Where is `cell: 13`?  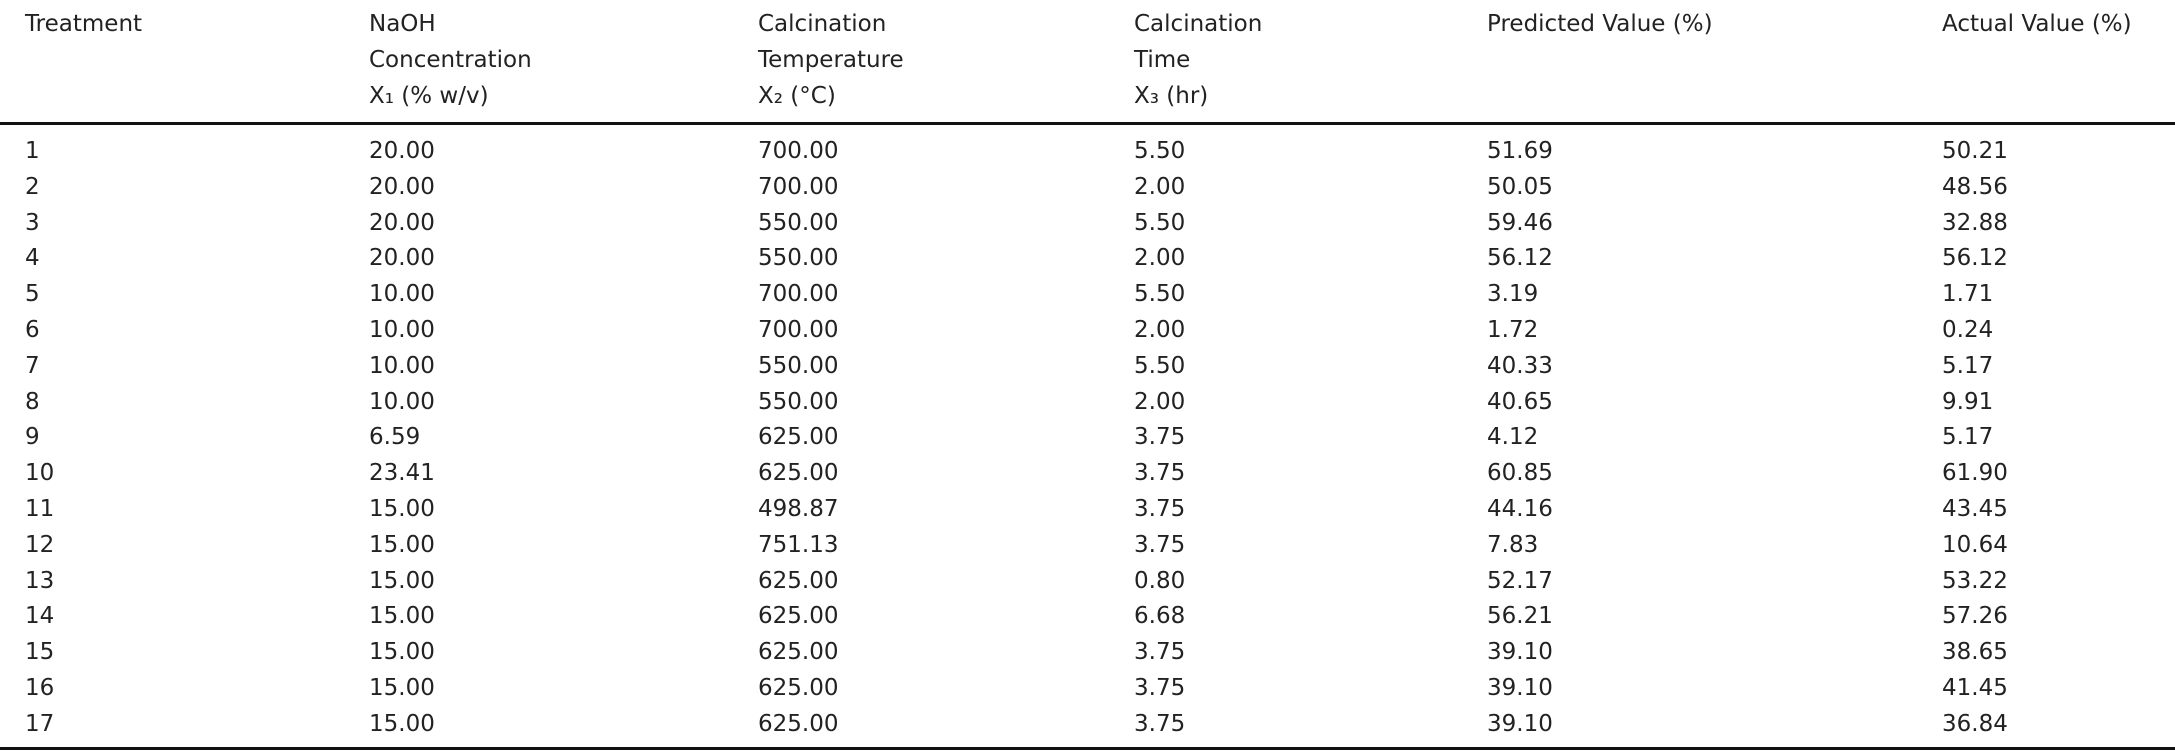 cell: 13 is located at coordinates (40, 580).